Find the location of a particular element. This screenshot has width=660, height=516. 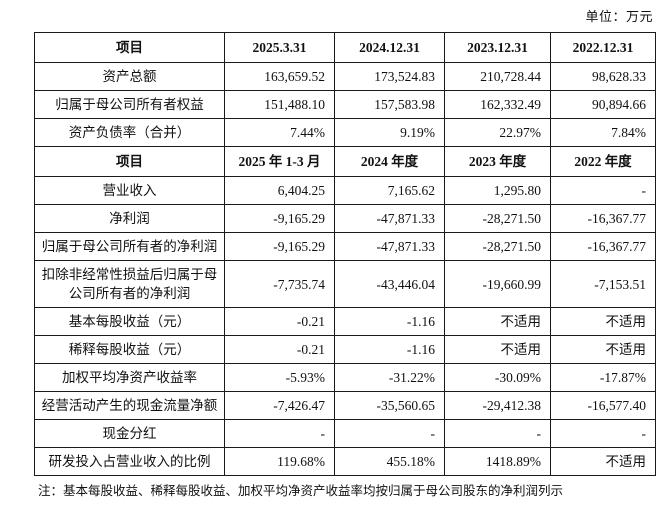

value-cell: 9.19% is located at coordinates (389, 132).